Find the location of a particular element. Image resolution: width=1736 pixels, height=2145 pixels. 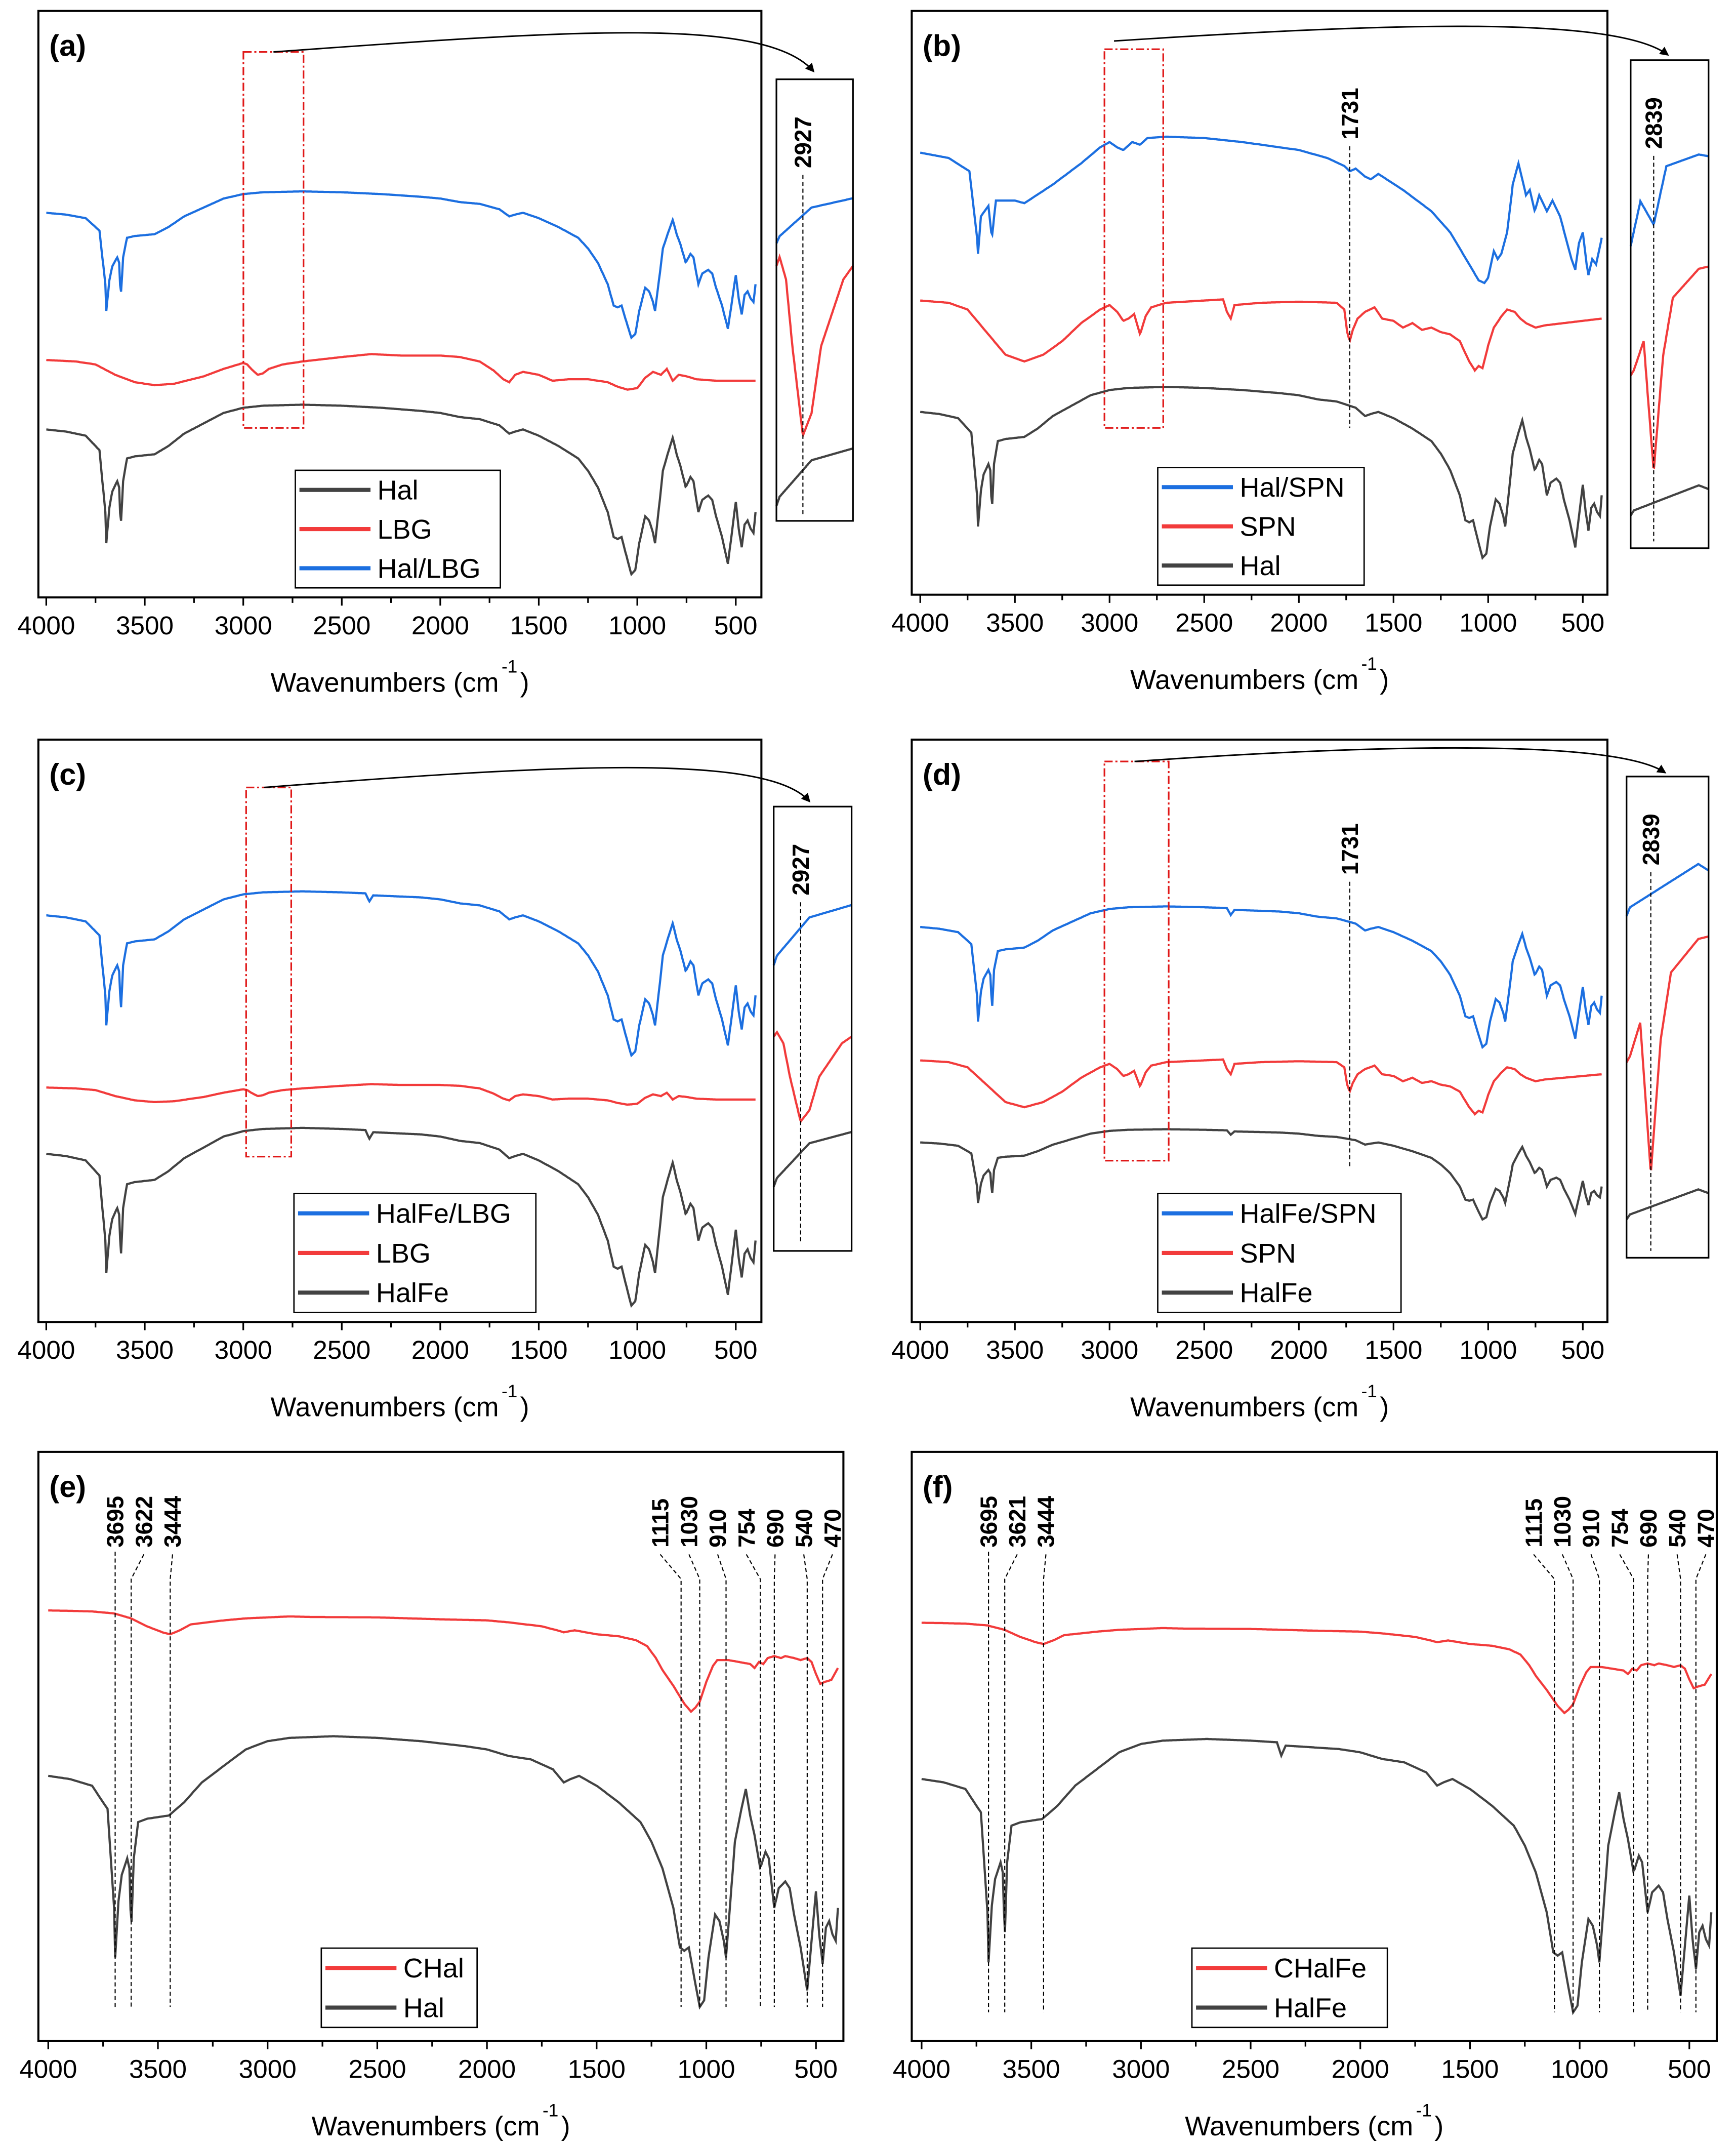

x-tick-label: 2000 is located at coordinates (440, 625).